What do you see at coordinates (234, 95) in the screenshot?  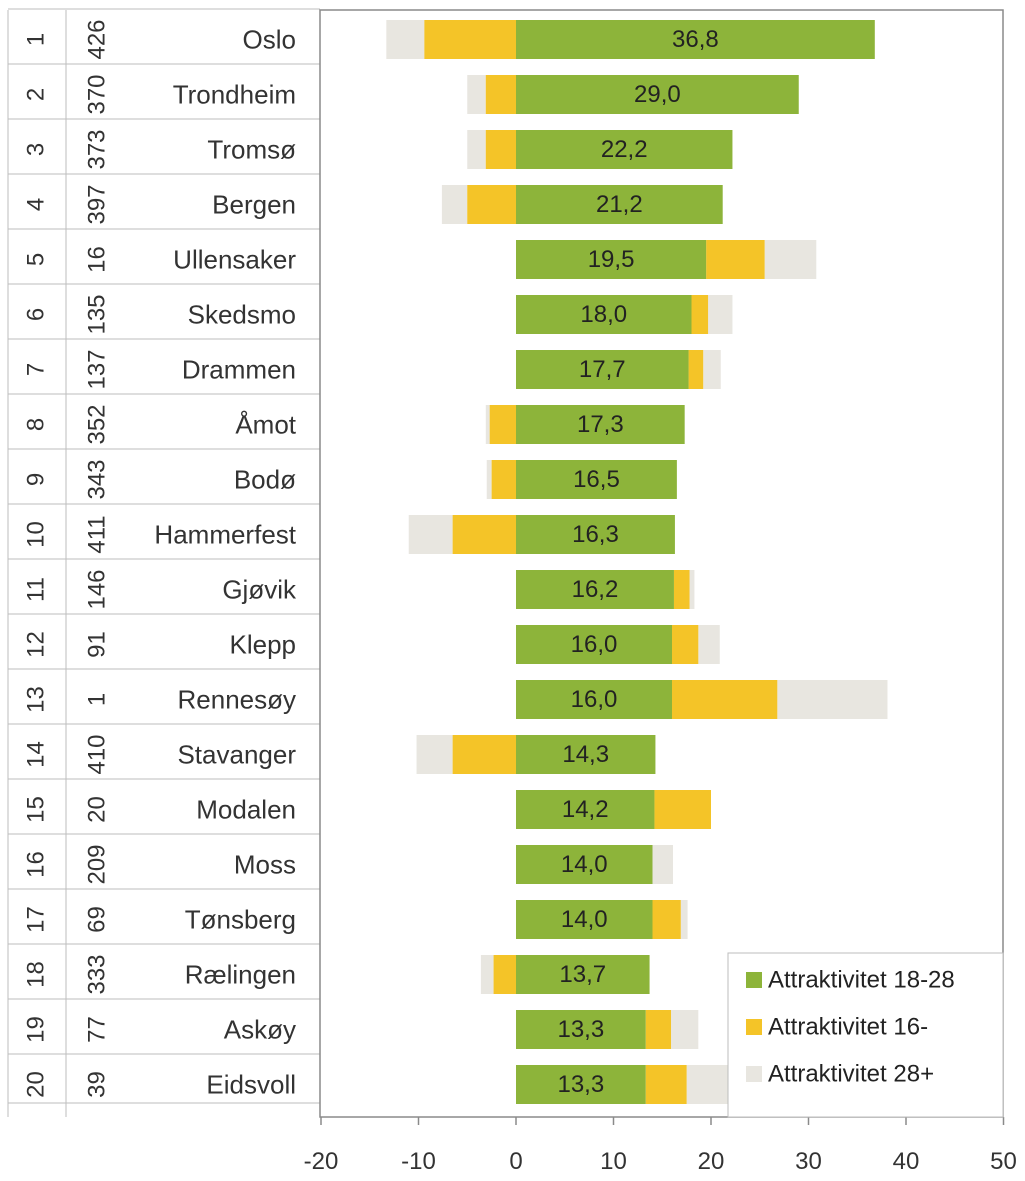 I see `municipality-label: Trondheim` at bounding box center [234, 95].